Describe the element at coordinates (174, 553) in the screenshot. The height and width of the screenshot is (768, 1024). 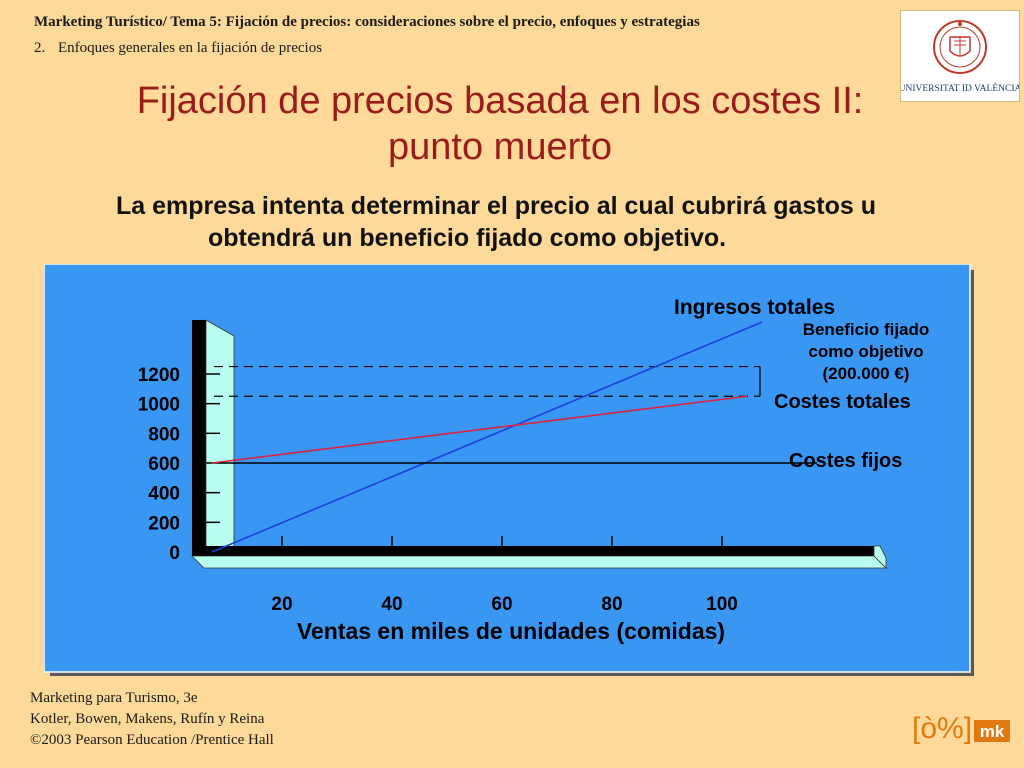
I see `y-tick-label: 0` at that location.